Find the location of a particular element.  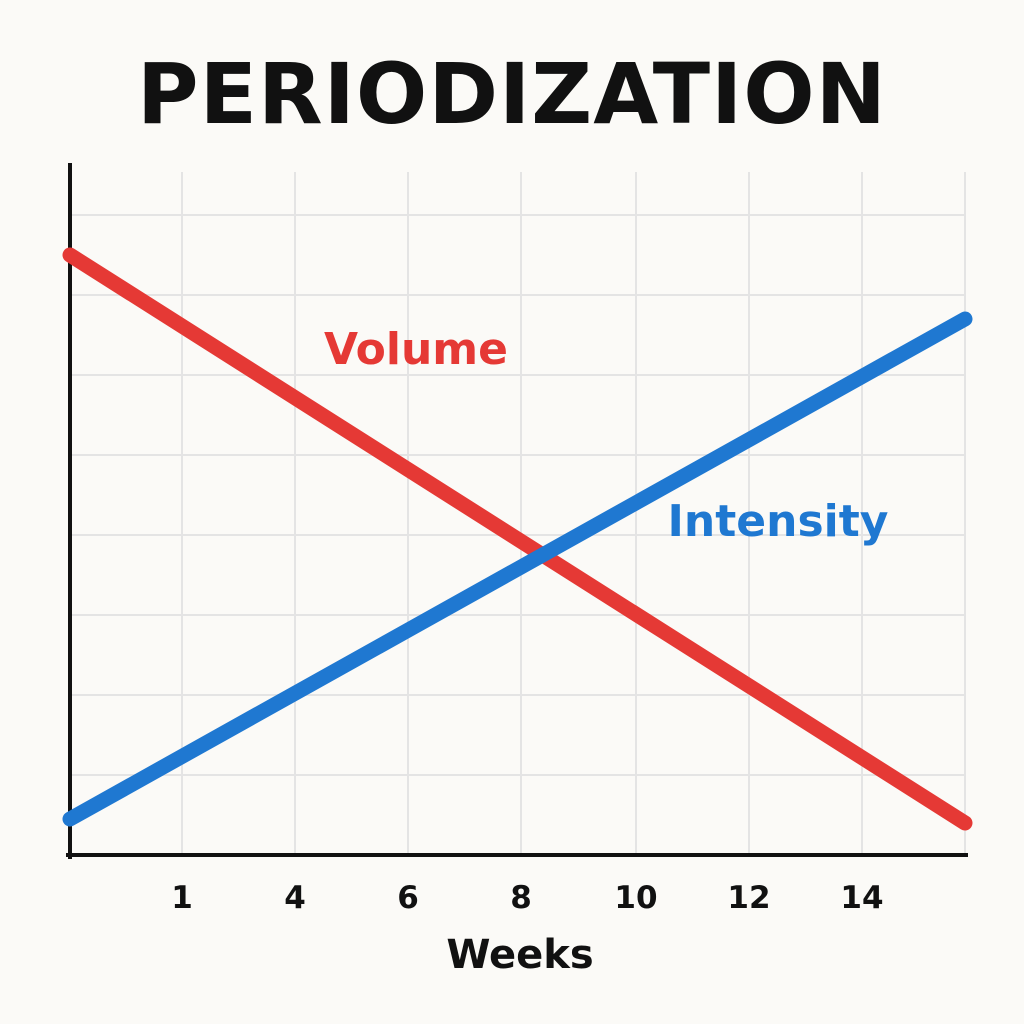

x-tick-label: 10 is located at coordinates (635, 898).